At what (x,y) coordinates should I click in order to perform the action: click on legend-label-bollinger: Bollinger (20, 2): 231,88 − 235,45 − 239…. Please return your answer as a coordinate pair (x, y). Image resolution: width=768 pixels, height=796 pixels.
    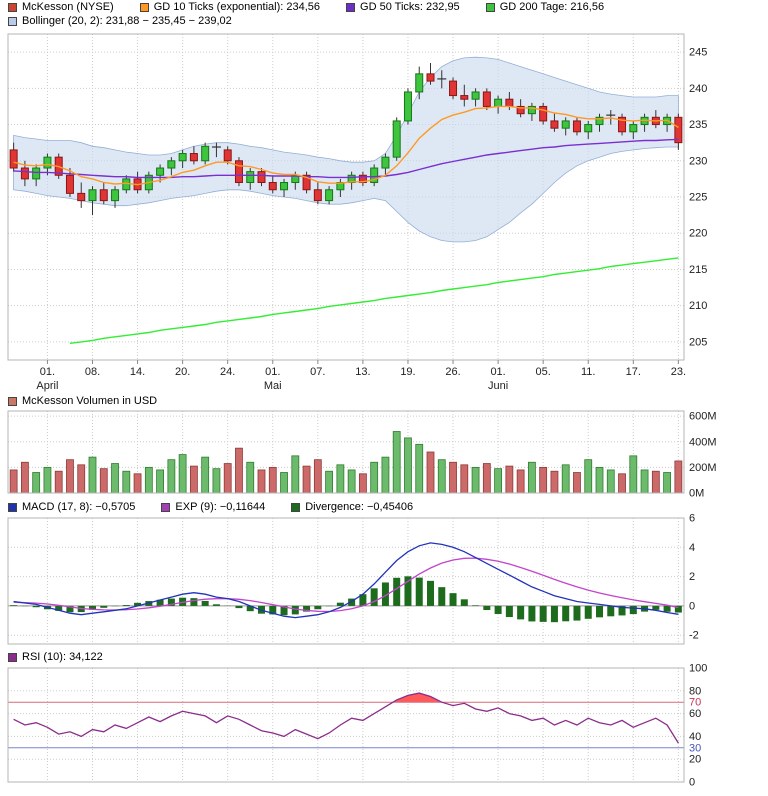
    Looking at the image, I should click on (127, 21).